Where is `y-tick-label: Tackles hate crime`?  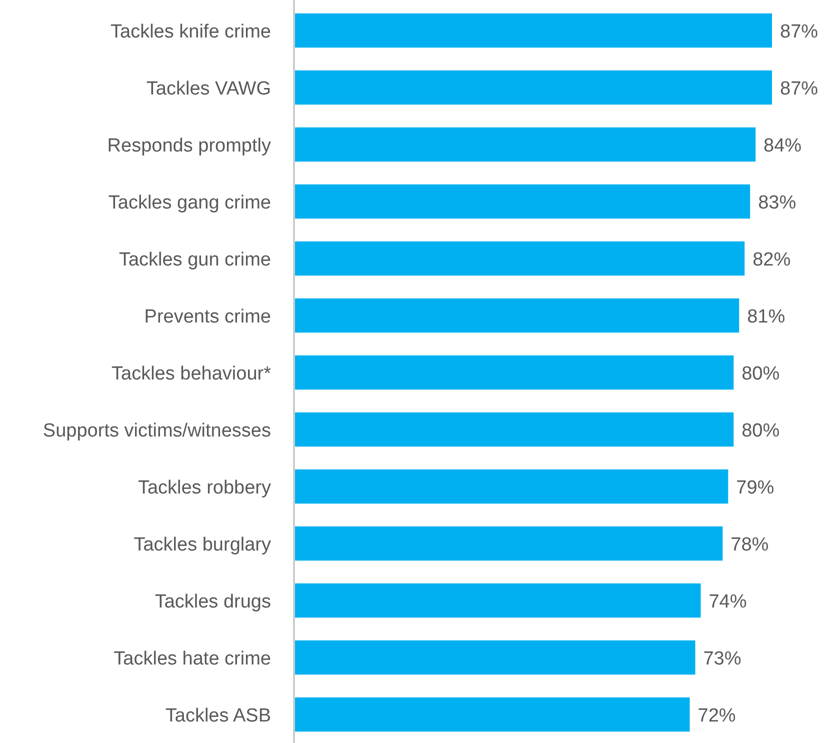 y-tick-label: Tackles hate crime is located at coordinates (192, 659).